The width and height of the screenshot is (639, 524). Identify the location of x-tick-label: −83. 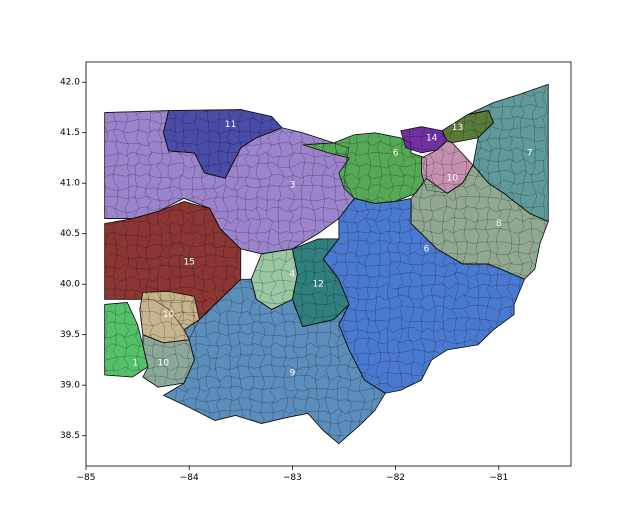
(292, 478).